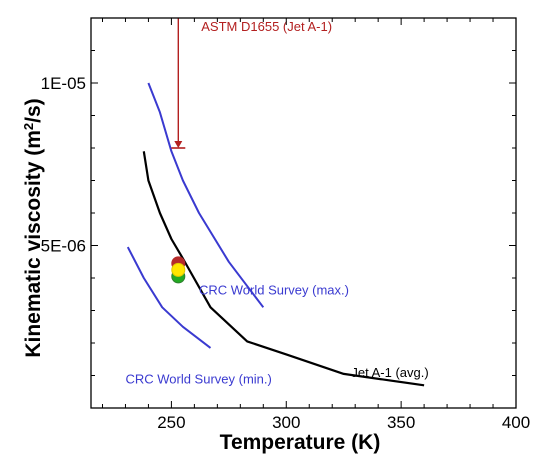  Describe the element at coordinates (33, 143) in the screenshot. I see `y-axis-title-unit-open: (m` at that location.